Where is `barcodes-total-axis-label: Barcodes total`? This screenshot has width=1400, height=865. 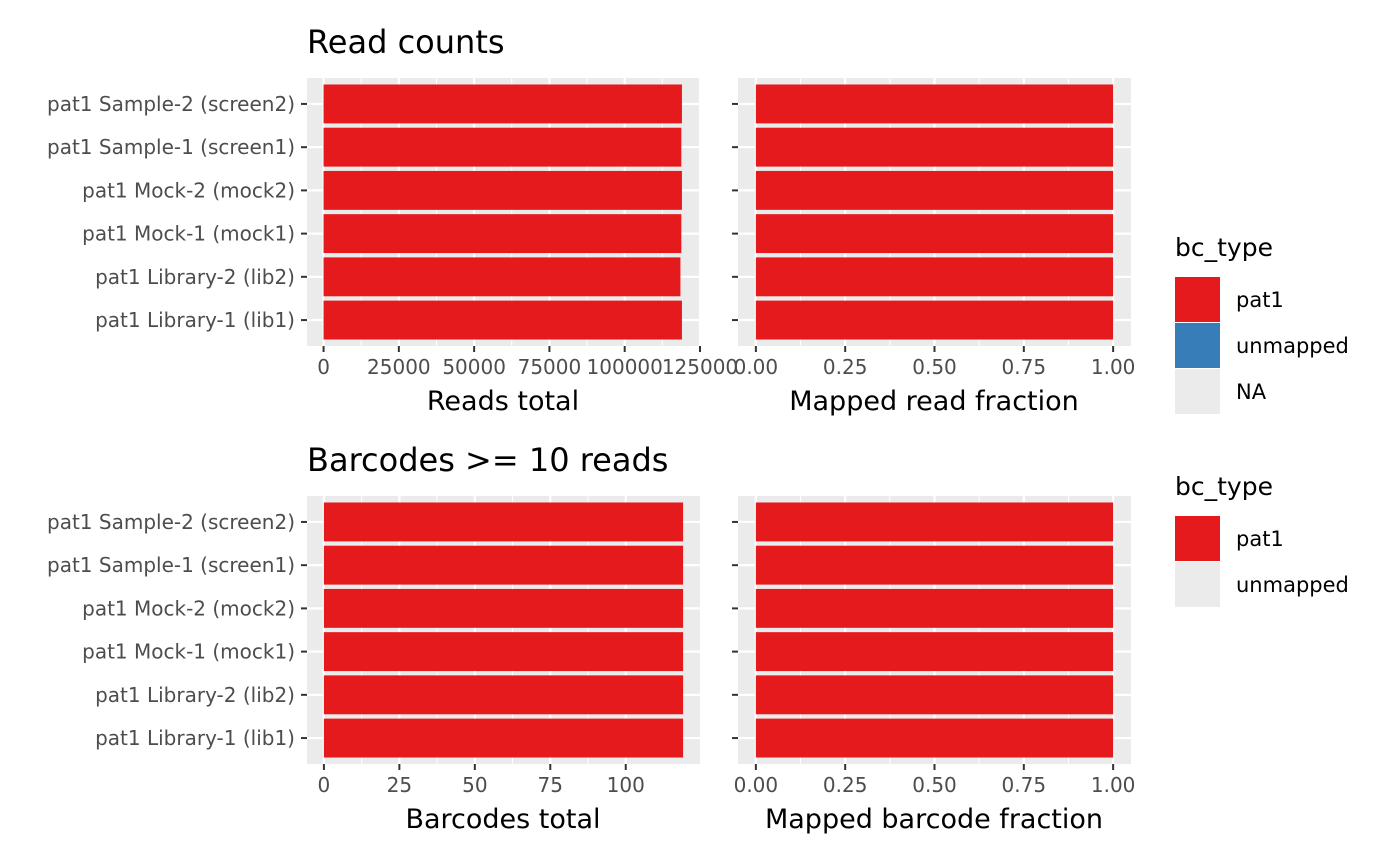
barcodes-total-axis-label: Barcodes total is located at coordinates (502, 819).